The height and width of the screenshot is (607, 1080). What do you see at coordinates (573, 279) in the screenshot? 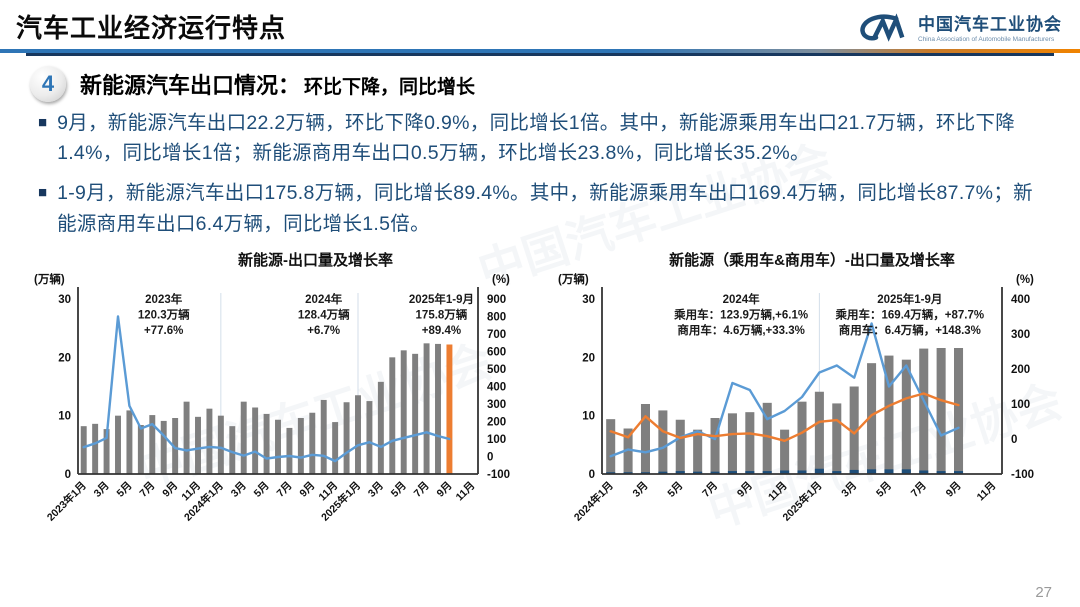
I see `svg-text: (万辆)` at bounding box center [573, 279].